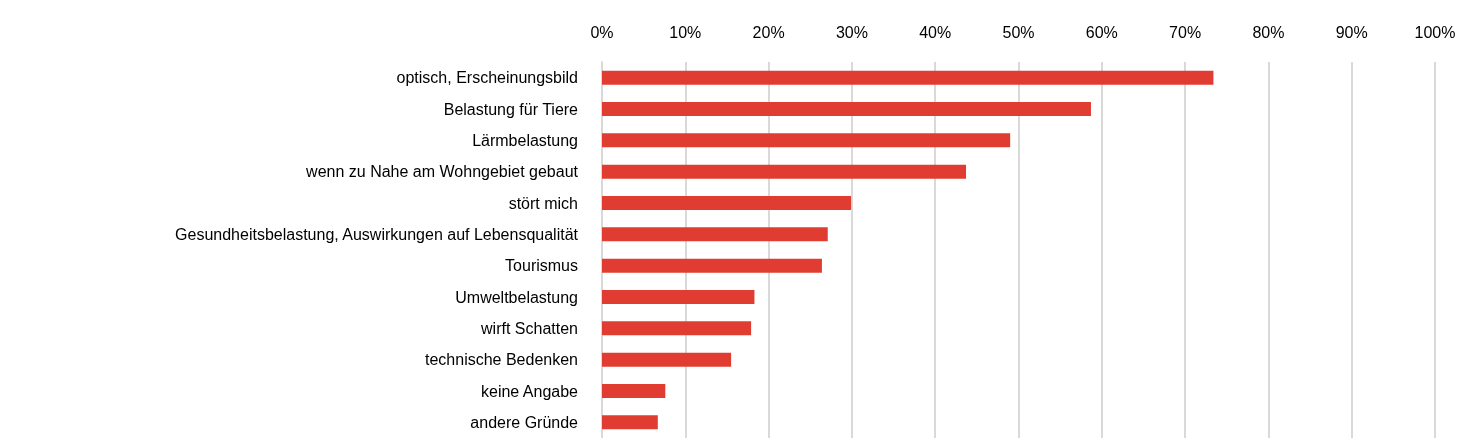 The image size is (1473, 446). Describe the element at coordinates (543, 203) in the screenshot. I see `y-tick-label: stört mich` at that location.